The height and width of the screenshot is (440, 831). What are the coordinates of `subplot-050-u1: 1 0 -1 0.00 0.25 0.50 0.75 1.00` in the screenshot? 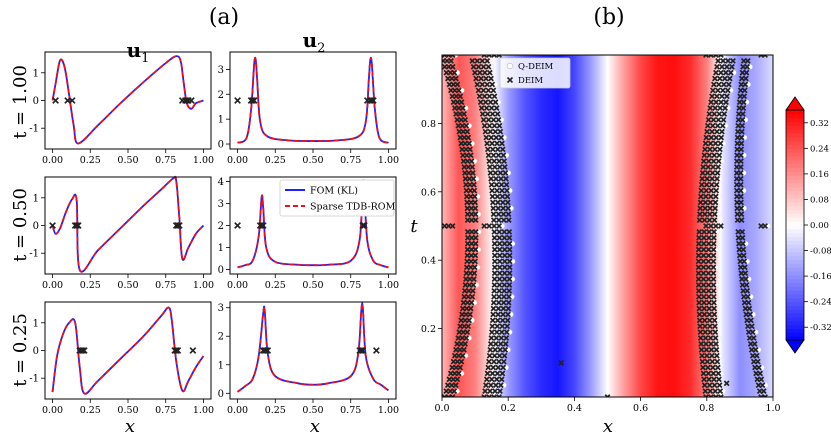 It's located at (121, 233).